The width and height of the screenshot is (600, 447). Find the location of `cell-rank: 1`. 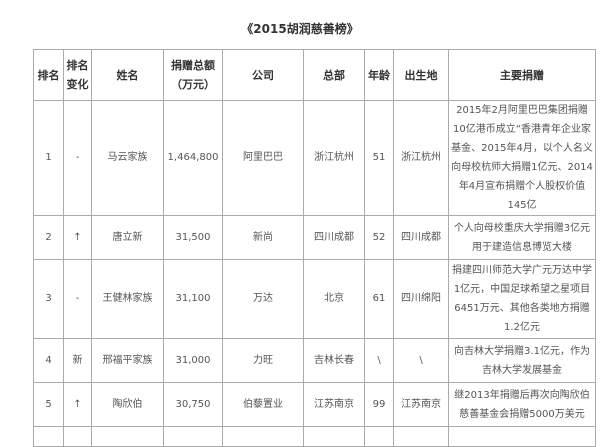

cell-rank: 1 is located at coordinates (48, 158).